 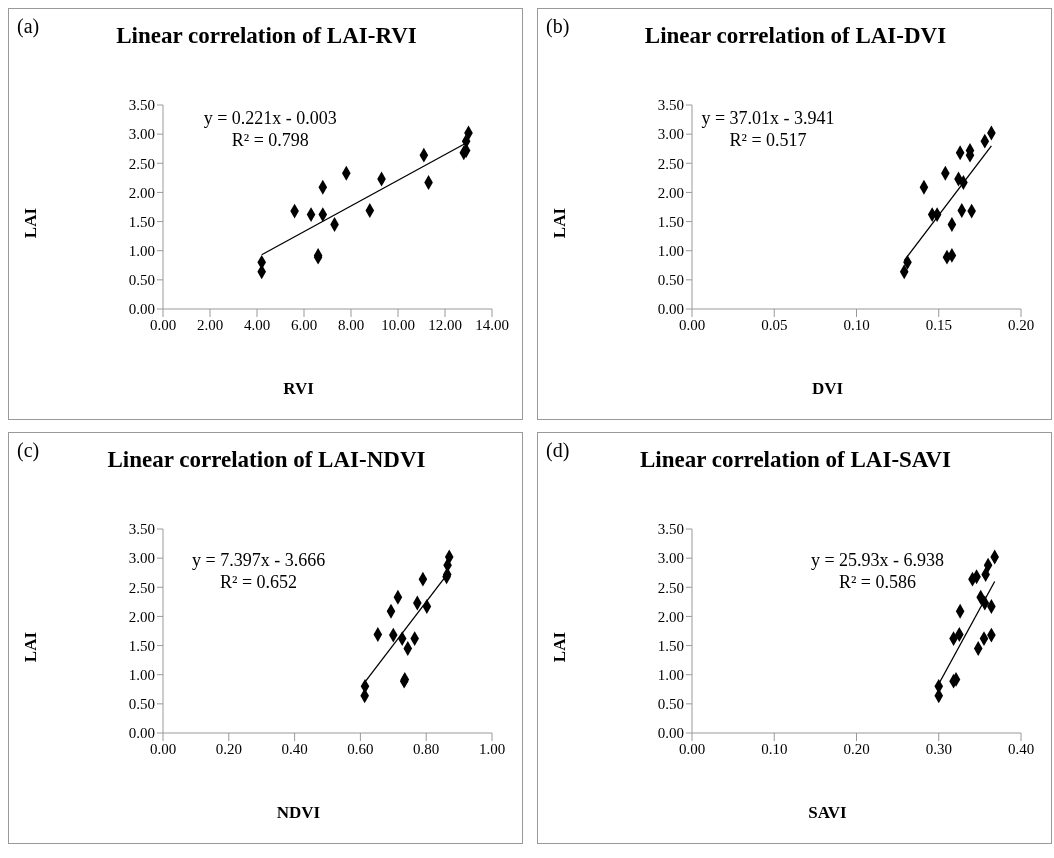 I want to click on annotation: y = 7.397x - 3.666, so click(x=258, y=560).